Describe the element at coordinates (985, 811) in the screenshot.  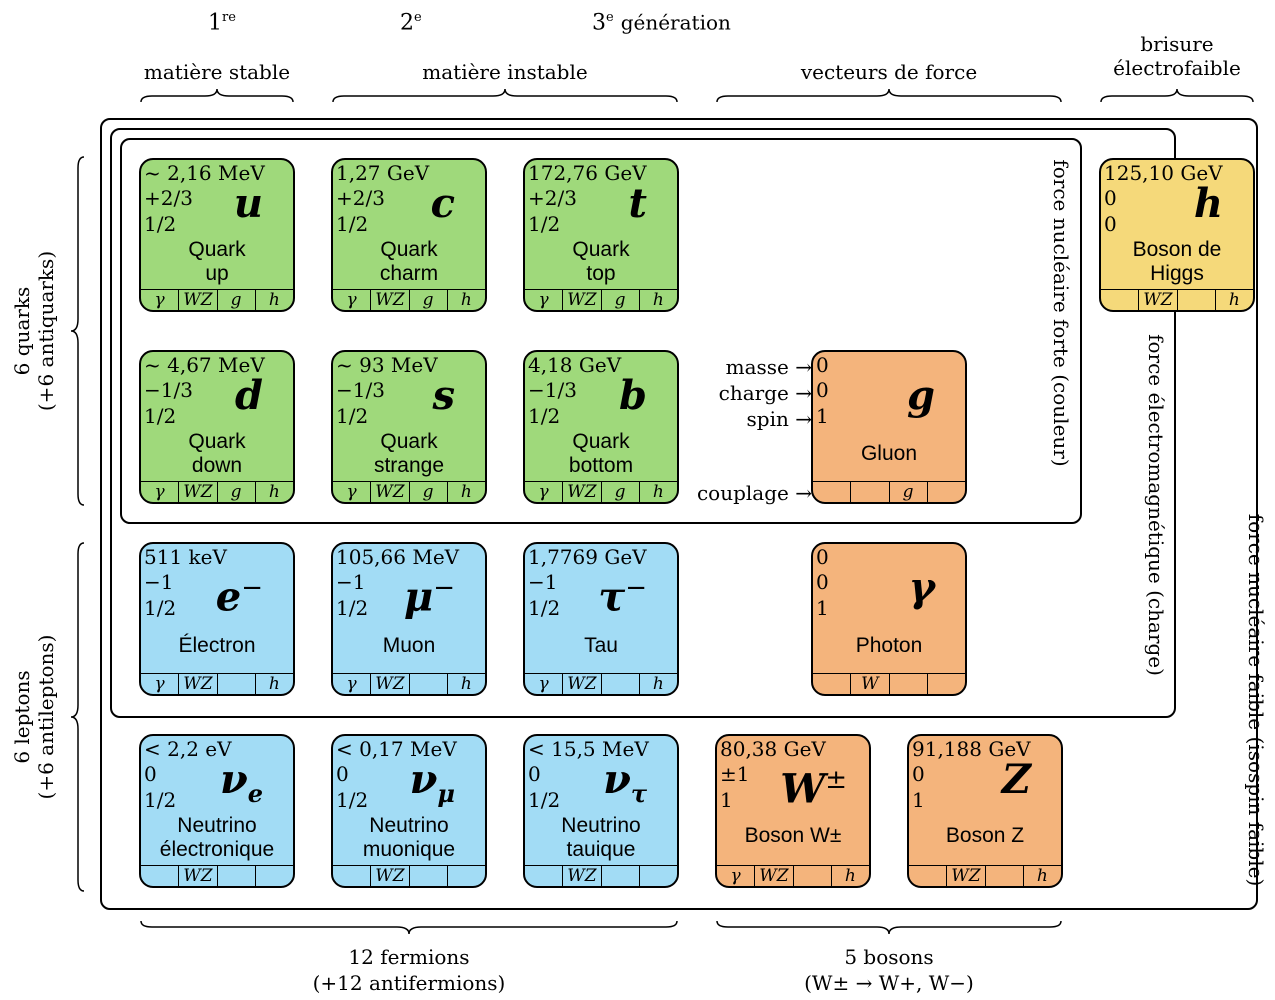
I see `particle-card-z-boson: 91,188 GeV 0 1 Z Boson Z WZ h` at that location.